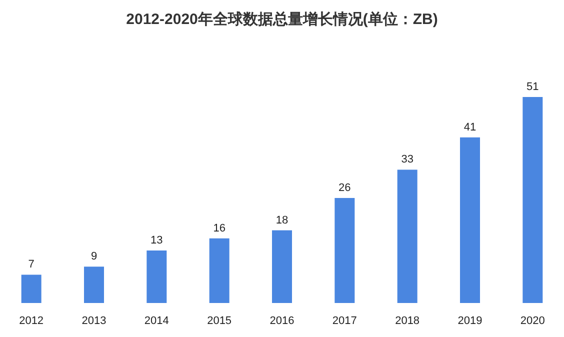  I want to click on data-label: 13, so click(156, 240).